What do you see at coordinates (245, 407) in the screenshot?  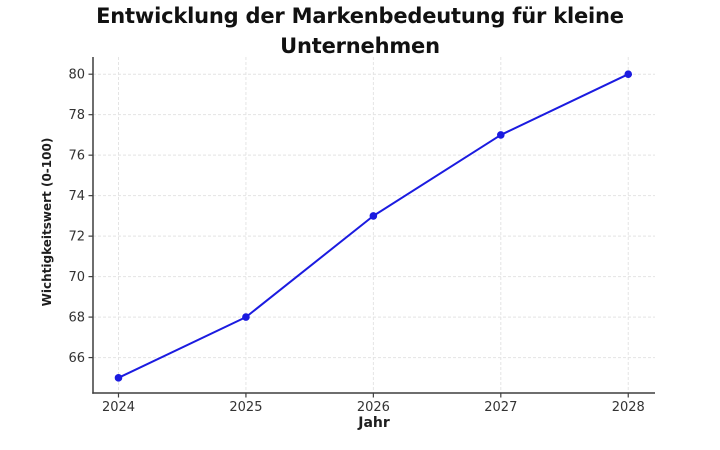 I see `x-tick-label: 2025` at bounding box center [245, 407].